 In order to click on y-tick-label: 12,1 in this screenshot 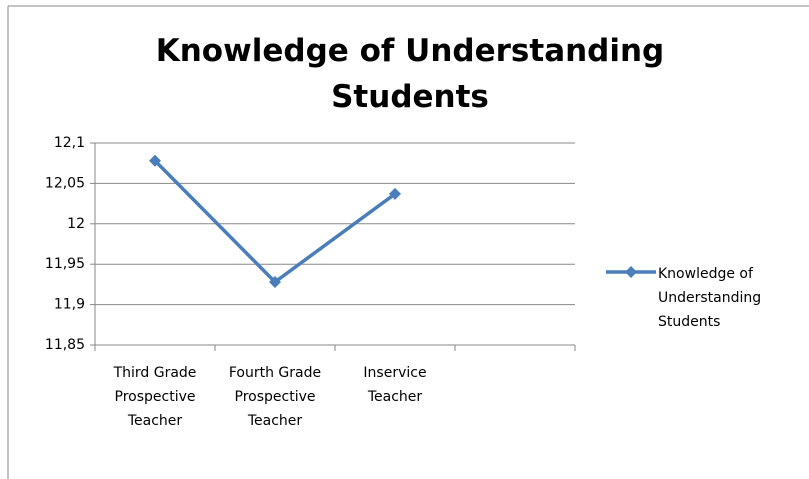, I will do `click(69, 143)`.